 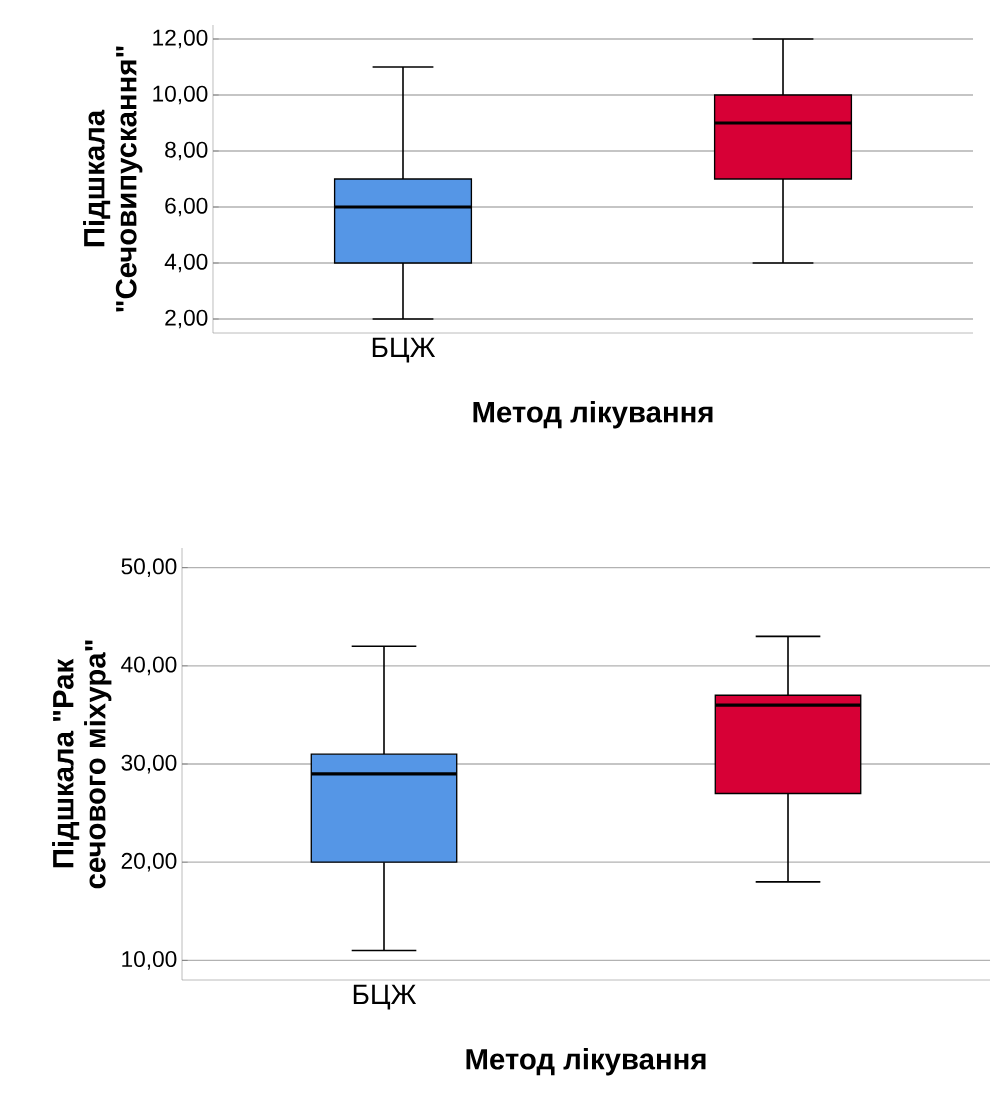 I want to click on y-tick-label: 40,00, so click(x=149, y=666).